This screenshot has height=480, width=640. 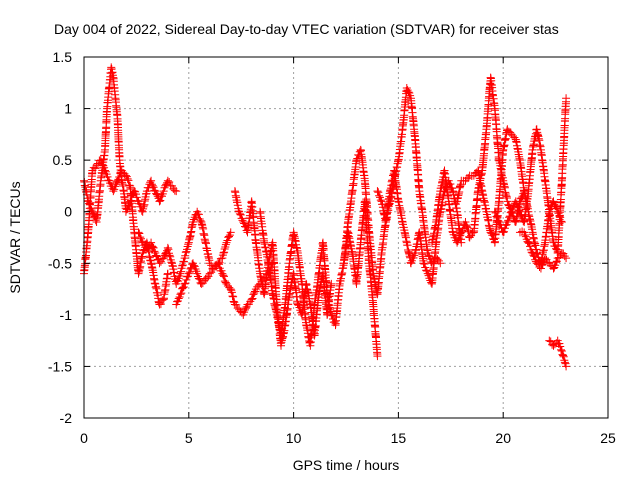 What do you see at coordinates (346, 465) in the screenshot?
I see `x-axis-label: GPS time / hours` at bounding box center [346, 465].